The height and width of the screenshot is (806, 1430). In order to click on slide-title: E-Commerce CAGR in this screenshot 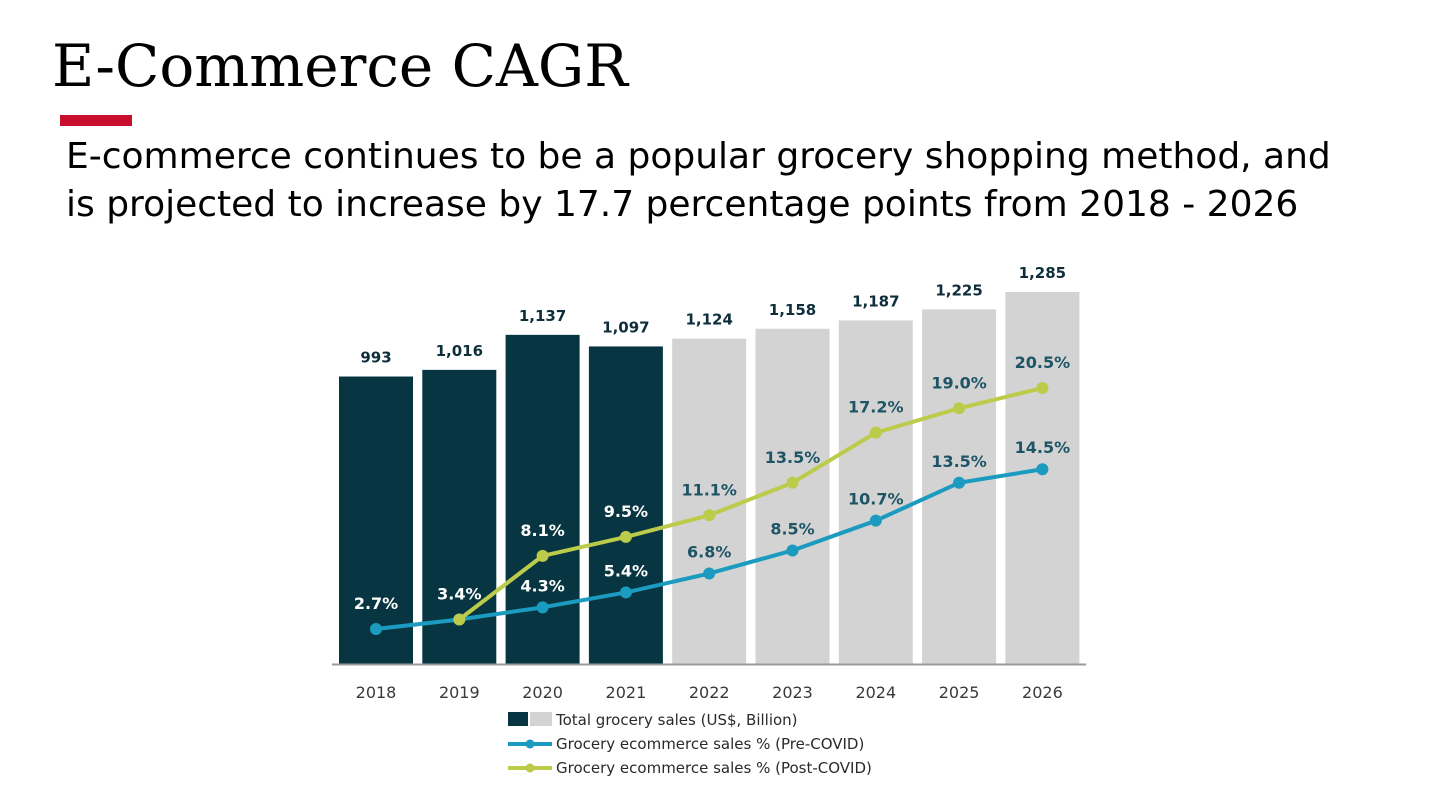, I will do `click(340, 66)`.